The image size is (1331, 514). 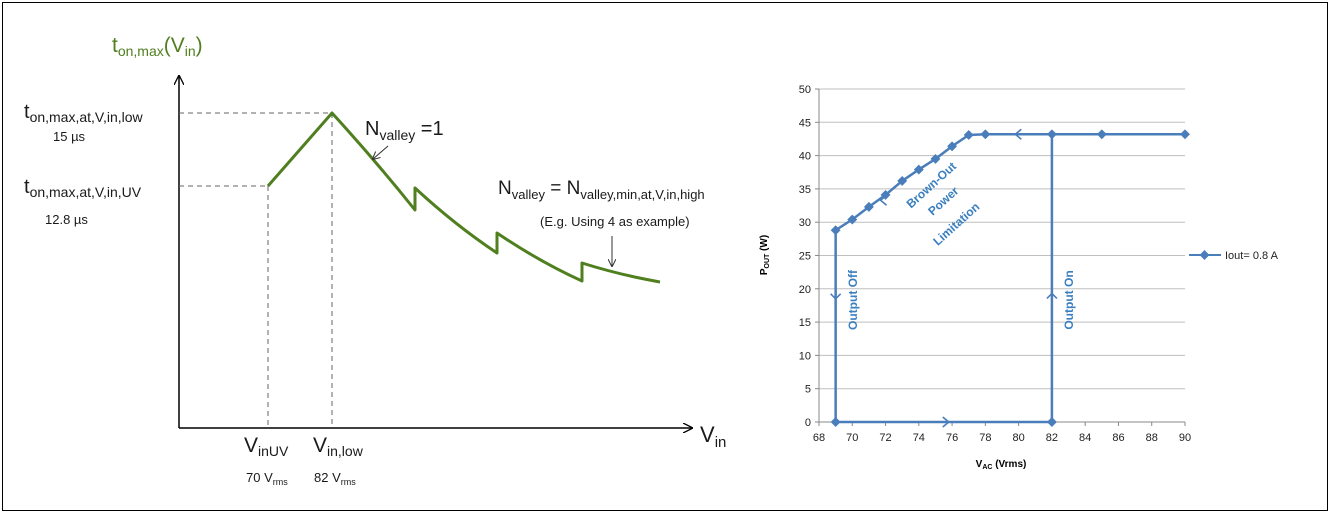 I want to click on x-axis-title: VAC (Vrms), so click(x=1001, y=465).